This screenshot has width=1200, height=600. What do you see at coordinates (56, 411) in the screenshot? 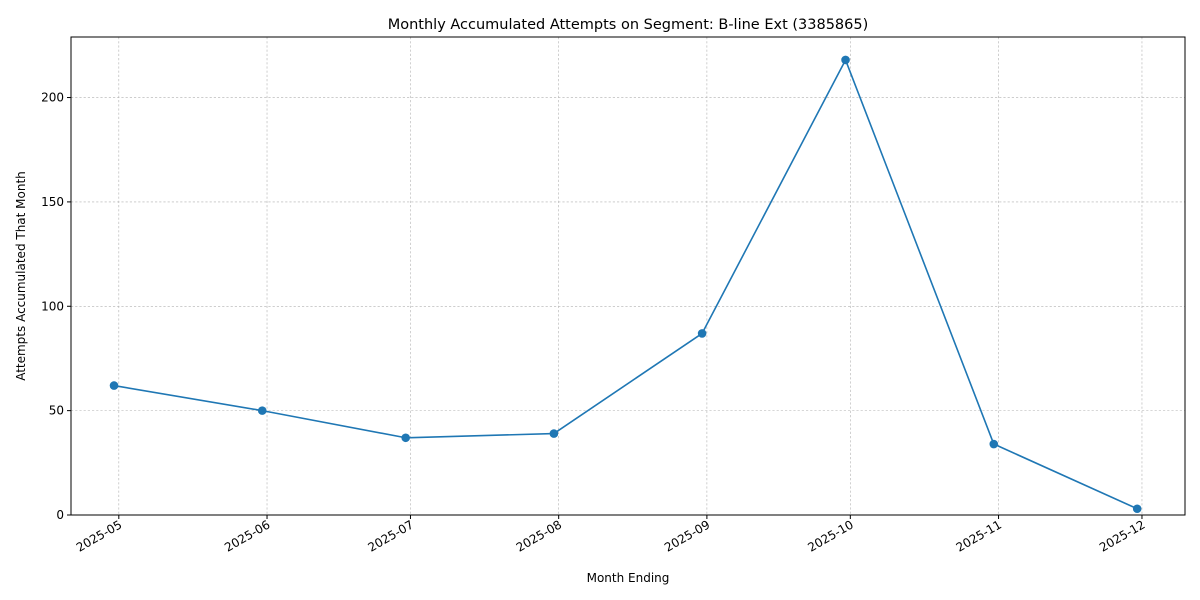
I see `y-tick-label: 50` at bounding box center [56, 411].